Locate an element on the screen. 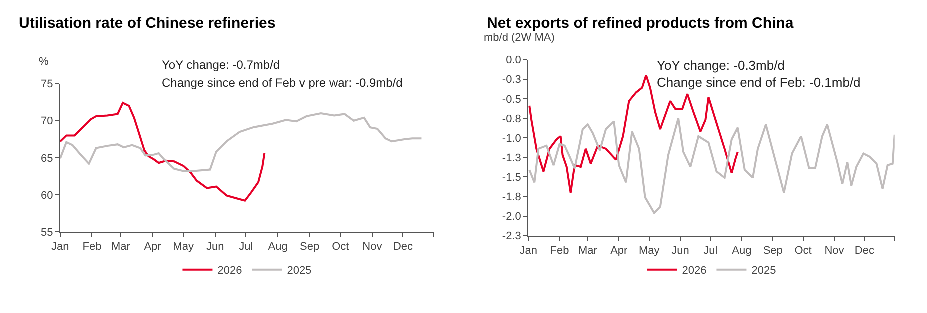  y-tick-label: 60 is located at coordinates (47, 196).